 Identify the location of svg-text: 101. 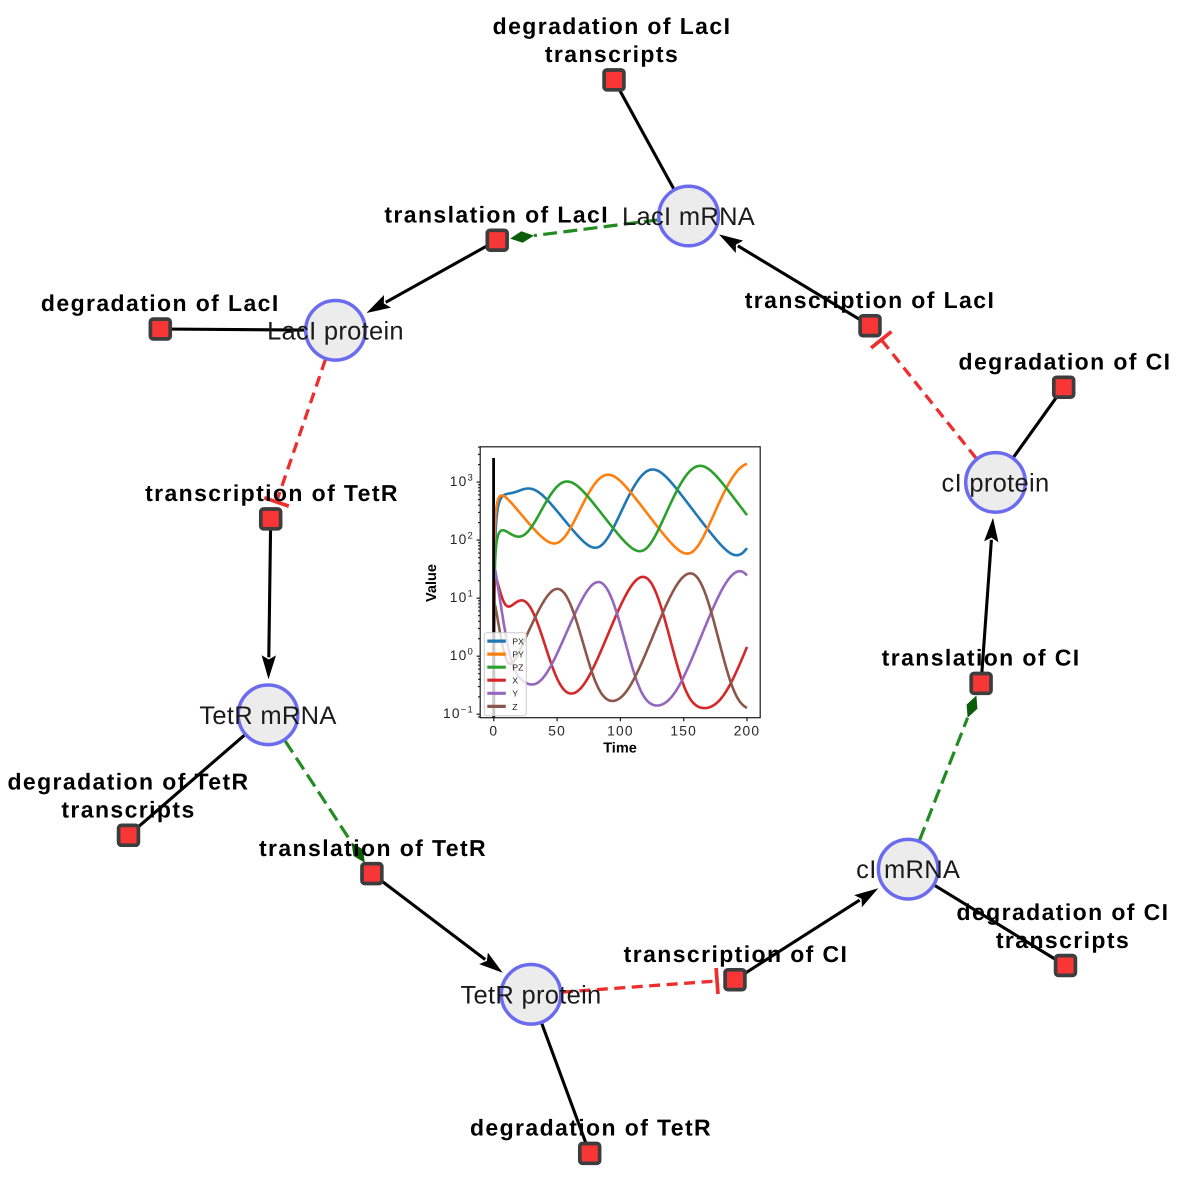
(462, 596).